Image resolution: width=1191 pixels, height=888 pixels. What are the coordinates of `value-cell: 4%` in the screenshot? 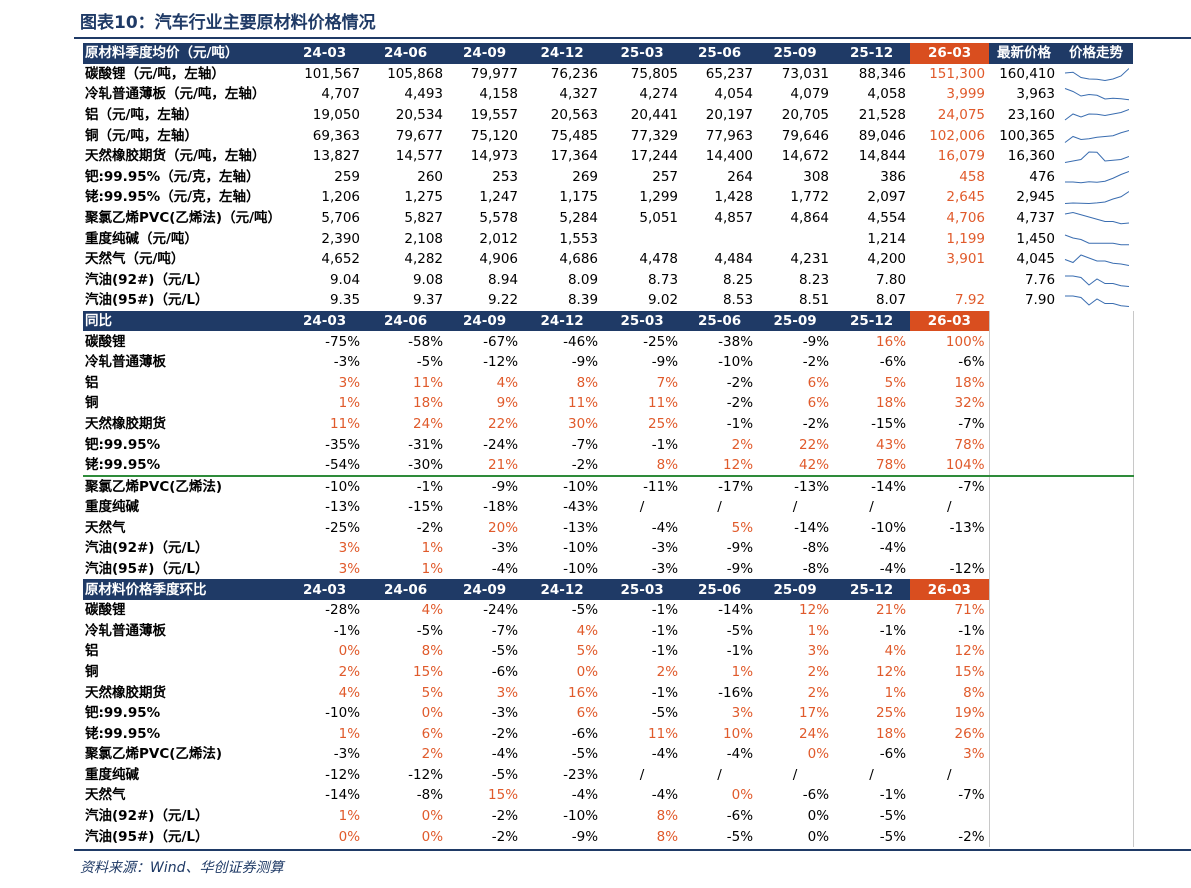 It's located at (349, 692).